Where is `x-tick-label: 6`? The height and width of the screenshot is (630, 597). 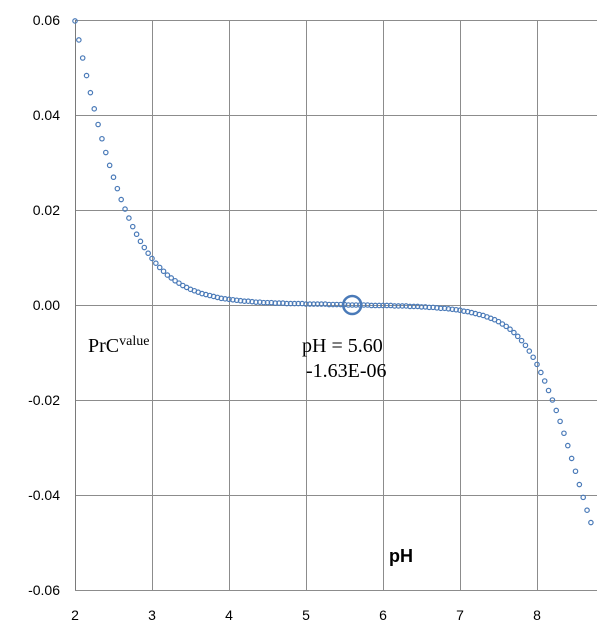
x-tick-label: 6 is located at coordinates (383, 615).